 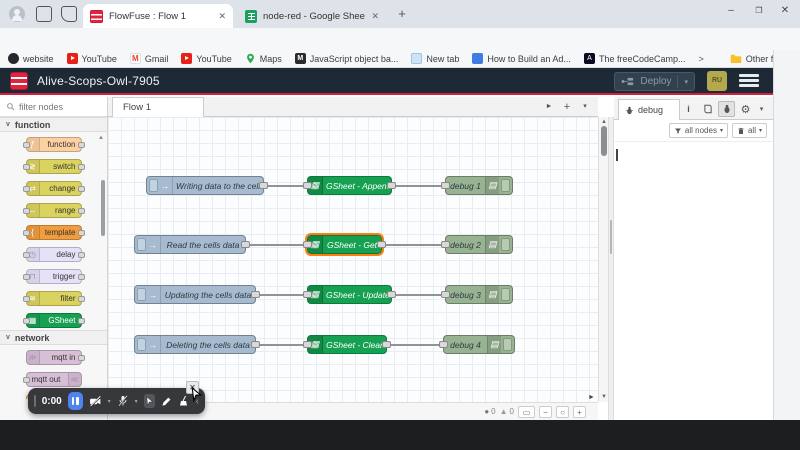 I want to click on user-avatar: RU, so click(x=717, y=81).